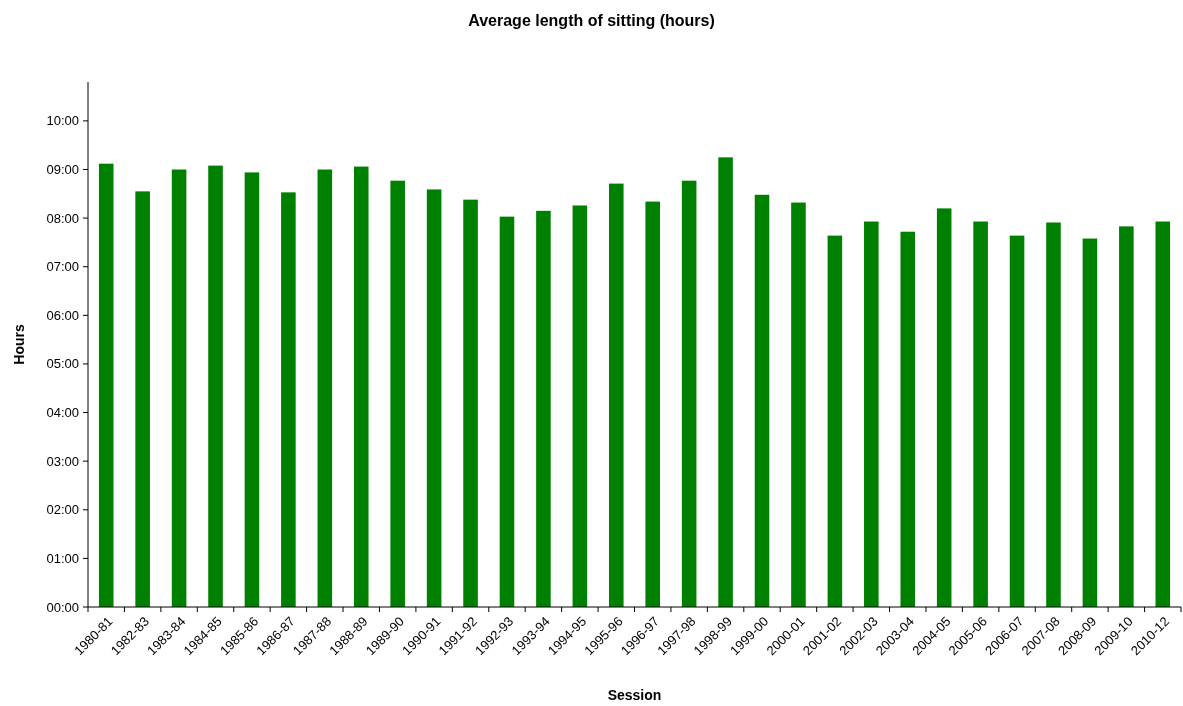 The width and height of the screenshot is (1183, 706). I want to click on chart-title: Average length of sitting (hours), so click(591, 20).